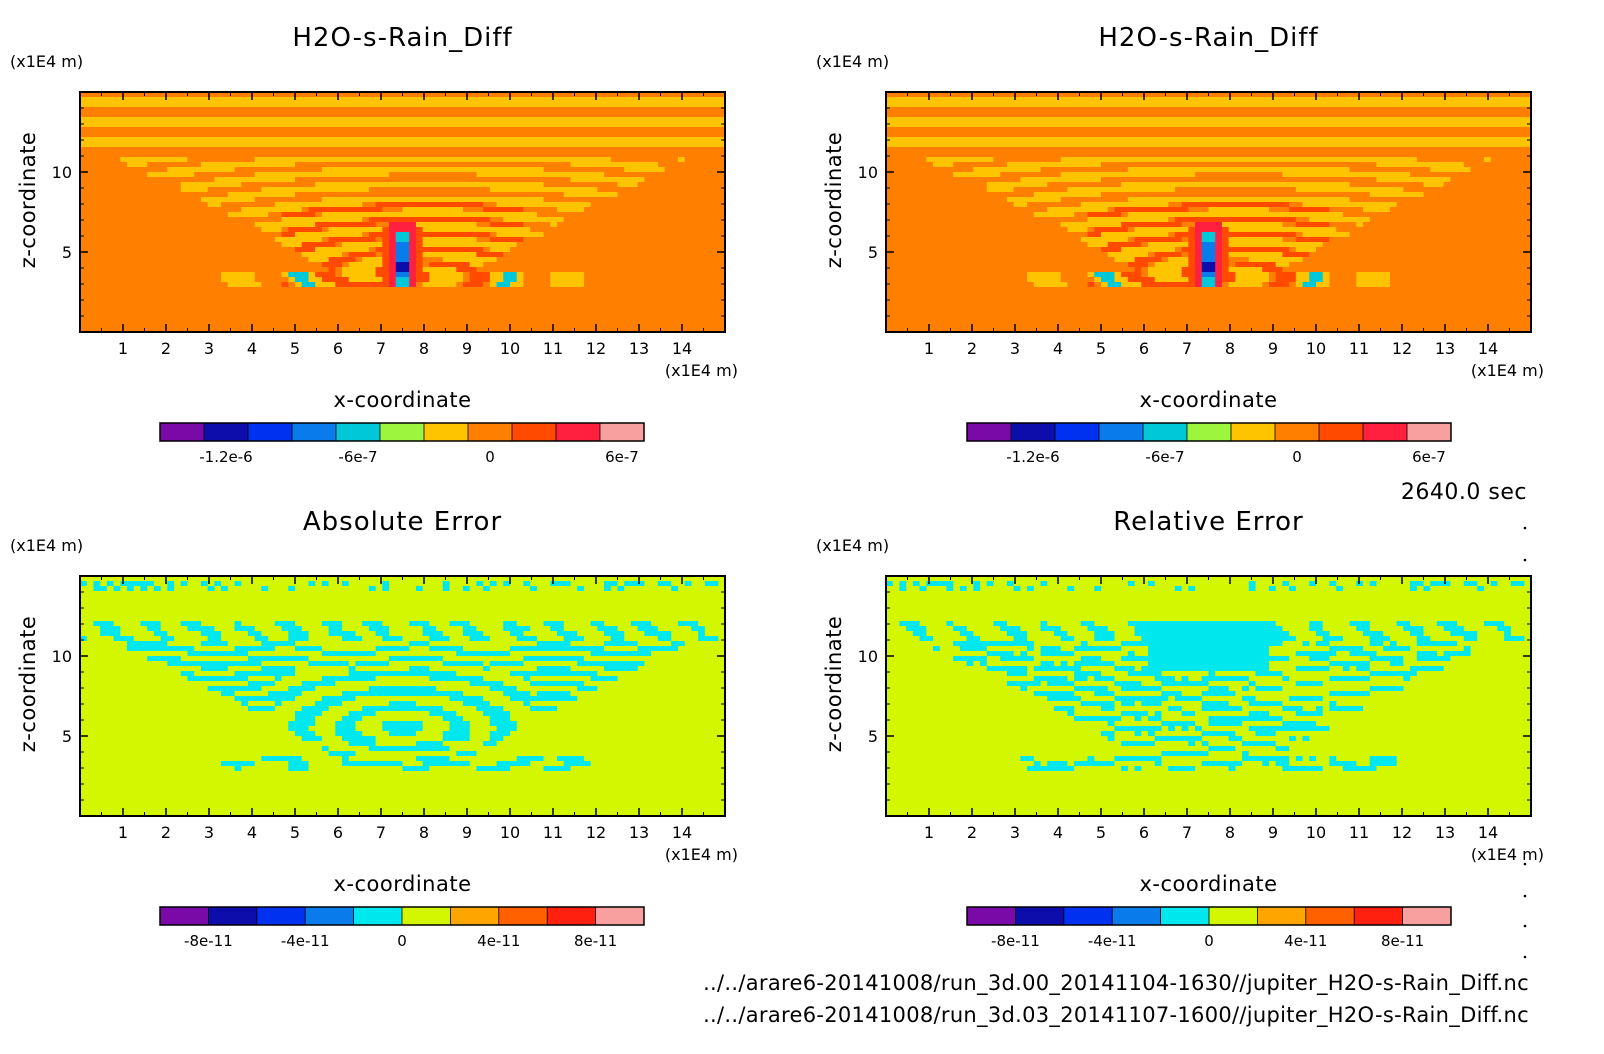 This screenshot has height=1054, width=1604. Describe the element at coordinates (402, 38) in the screenshot. I see `chart-title: H2O-s-Rain_Diff` at that location.